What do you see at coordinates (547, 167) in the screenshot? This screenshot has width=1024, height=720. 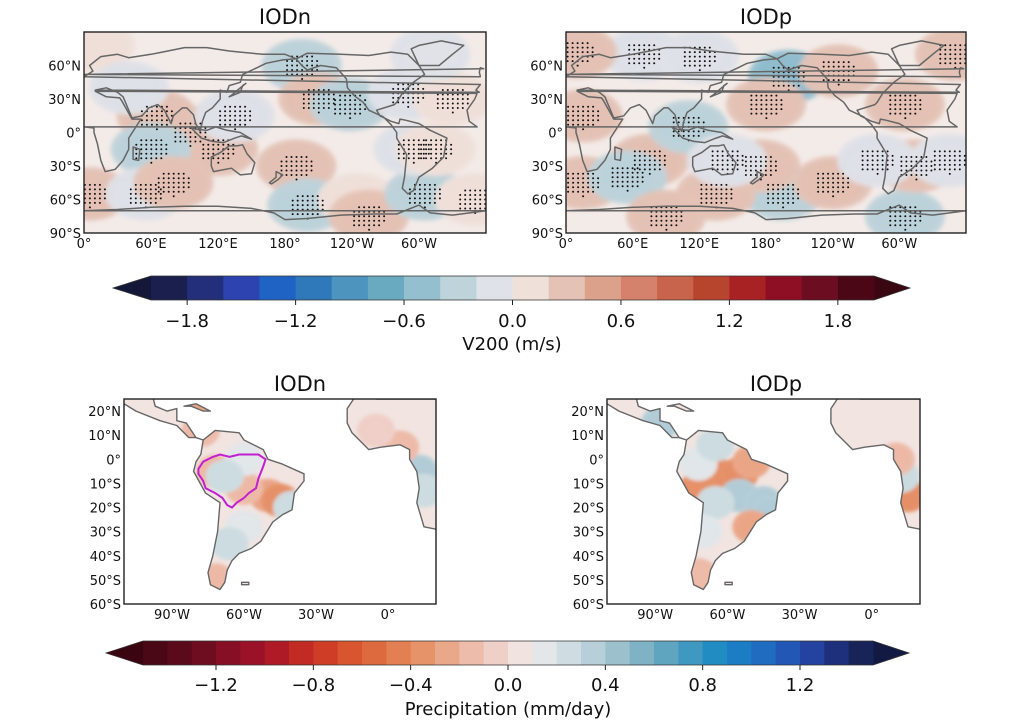 I see `y-tick-label: 30°S` at bounding box center [547, 167].